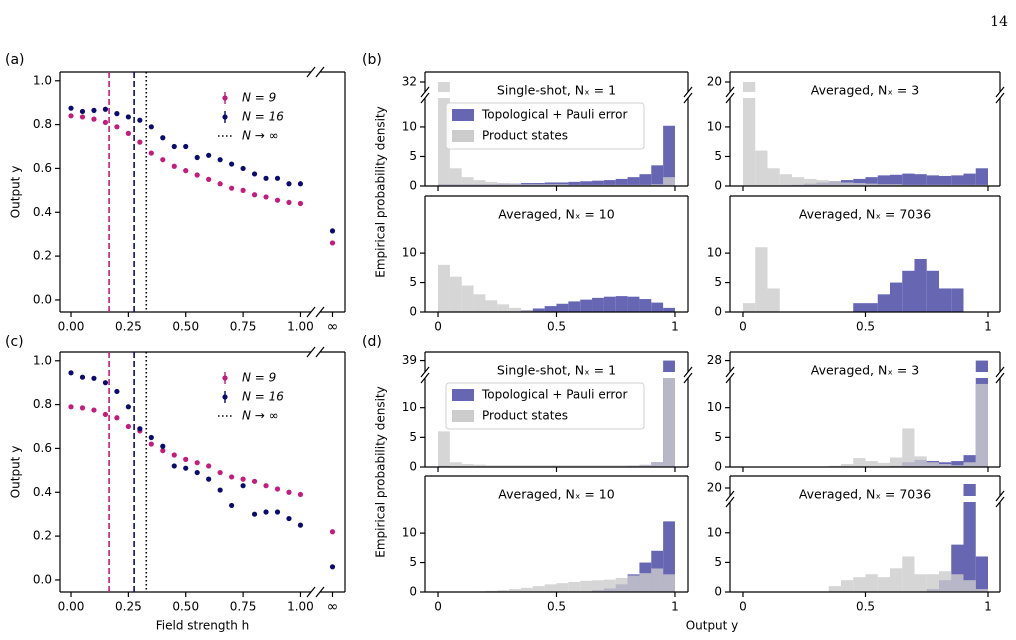 This screenshot has width=1016, height=640. Describe the element at coordinates (714, 360) in the screenshot. I see `y-tick-label: 28` at that location.